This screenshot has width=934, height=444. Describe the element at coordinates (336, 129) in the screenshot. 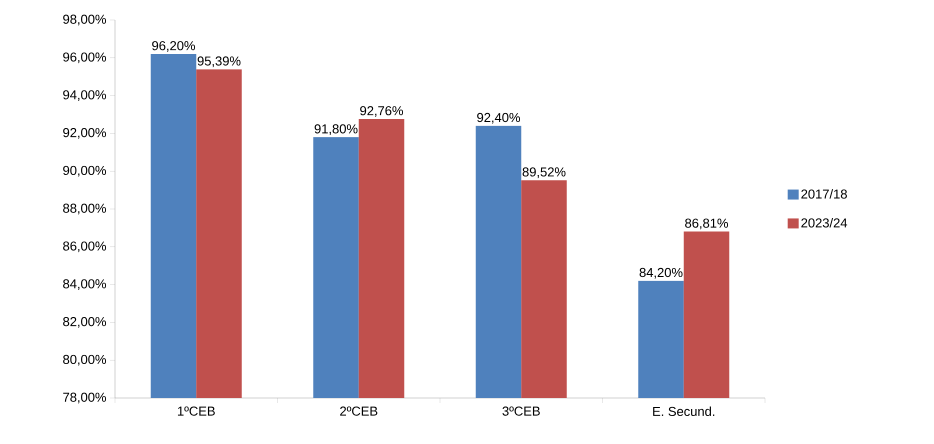

I see `data-label: 91,80%` at that location.